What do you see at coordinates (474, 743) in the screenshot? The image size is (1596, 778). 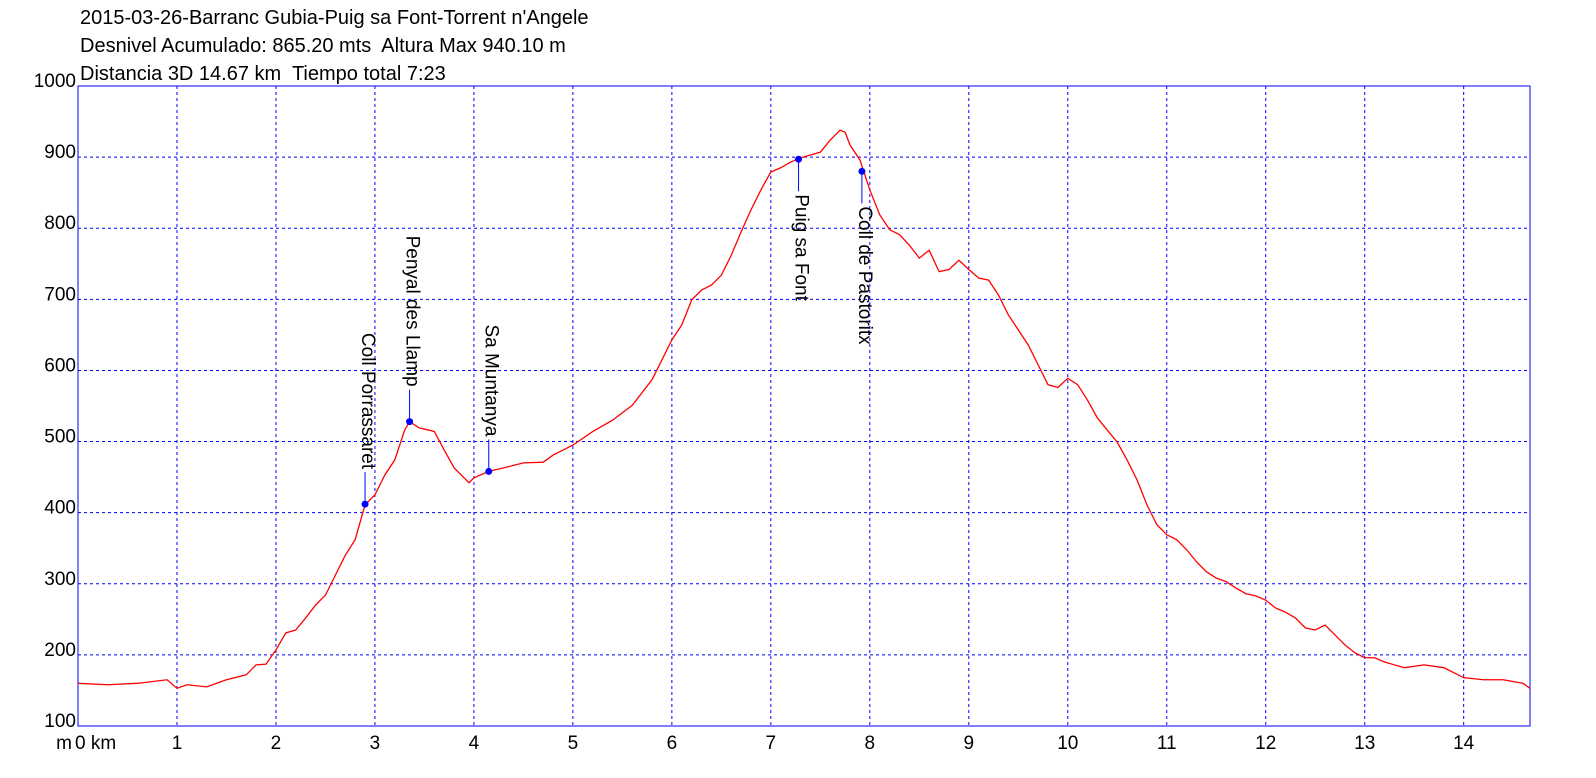 I see `x-tick-label: 4` at bounding box center [474, 743].